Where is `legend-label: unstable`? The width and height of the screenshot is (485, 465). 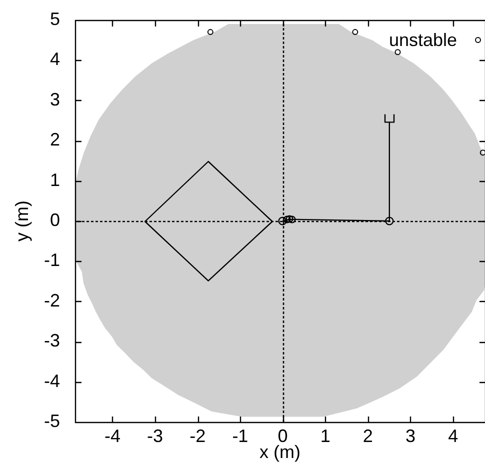
legend-label: unstable is located at coordinates (422, 40).